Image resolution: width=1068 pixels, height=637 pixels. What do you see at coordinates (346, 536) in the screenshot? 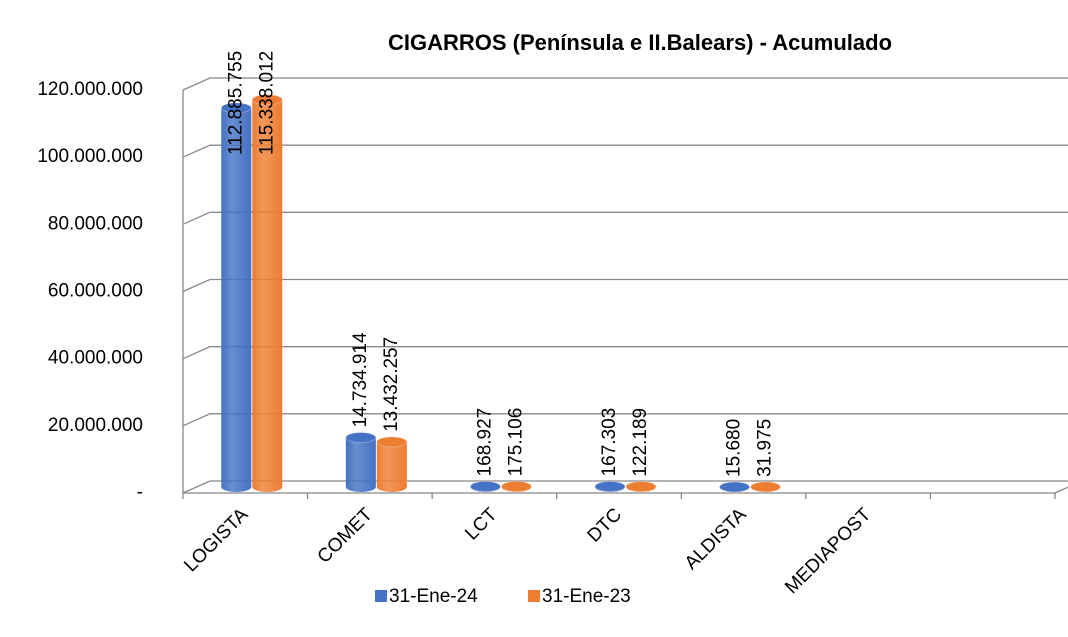
I see `x-tick-label: COMET` at bounding box center [346, 536].